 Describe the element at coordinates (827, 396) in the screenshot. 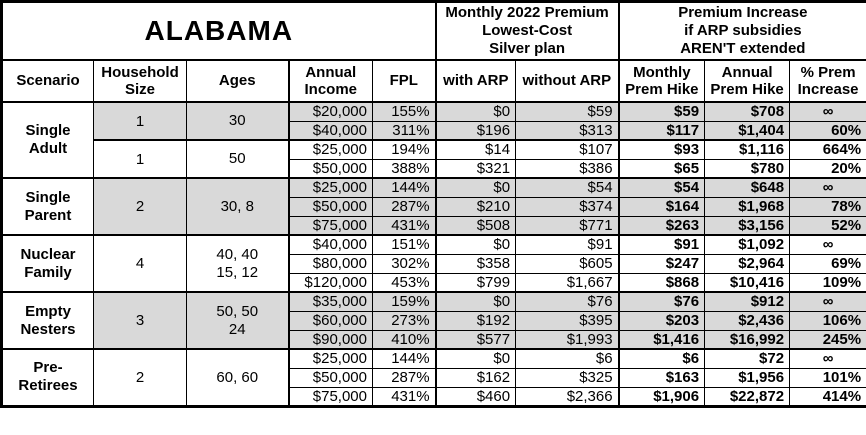

I see `pct-increase-cell: 414%` at that location.